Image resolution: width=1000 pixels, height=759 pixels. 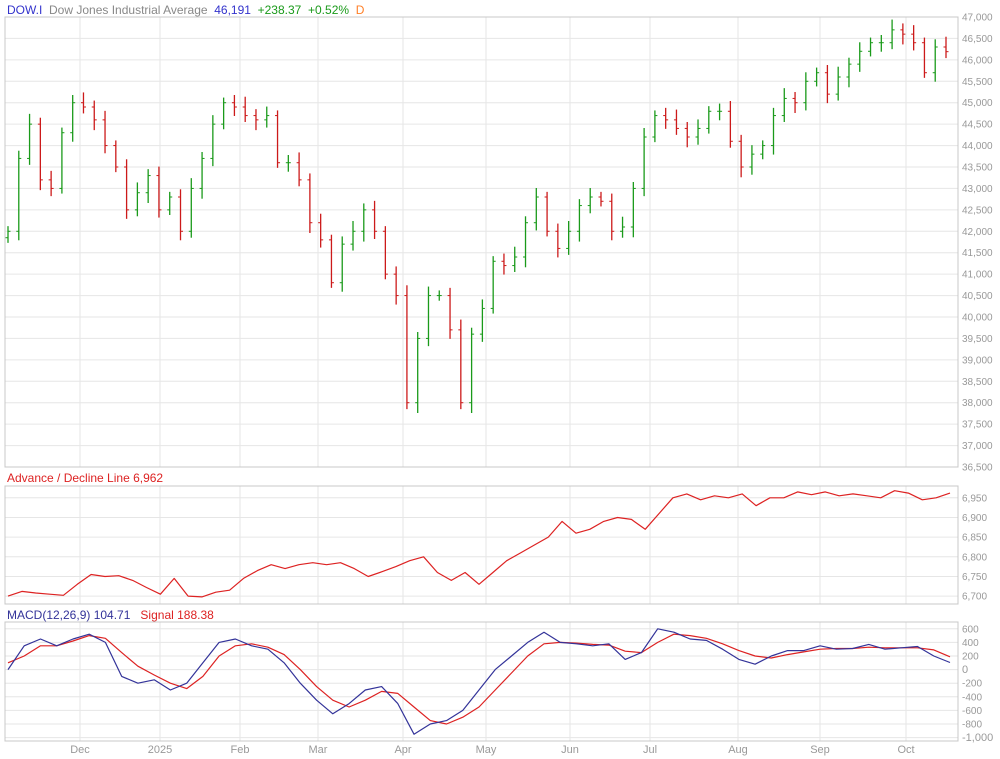 I want to click on y-tick-label: 43,000, so click(x=977, y=189).